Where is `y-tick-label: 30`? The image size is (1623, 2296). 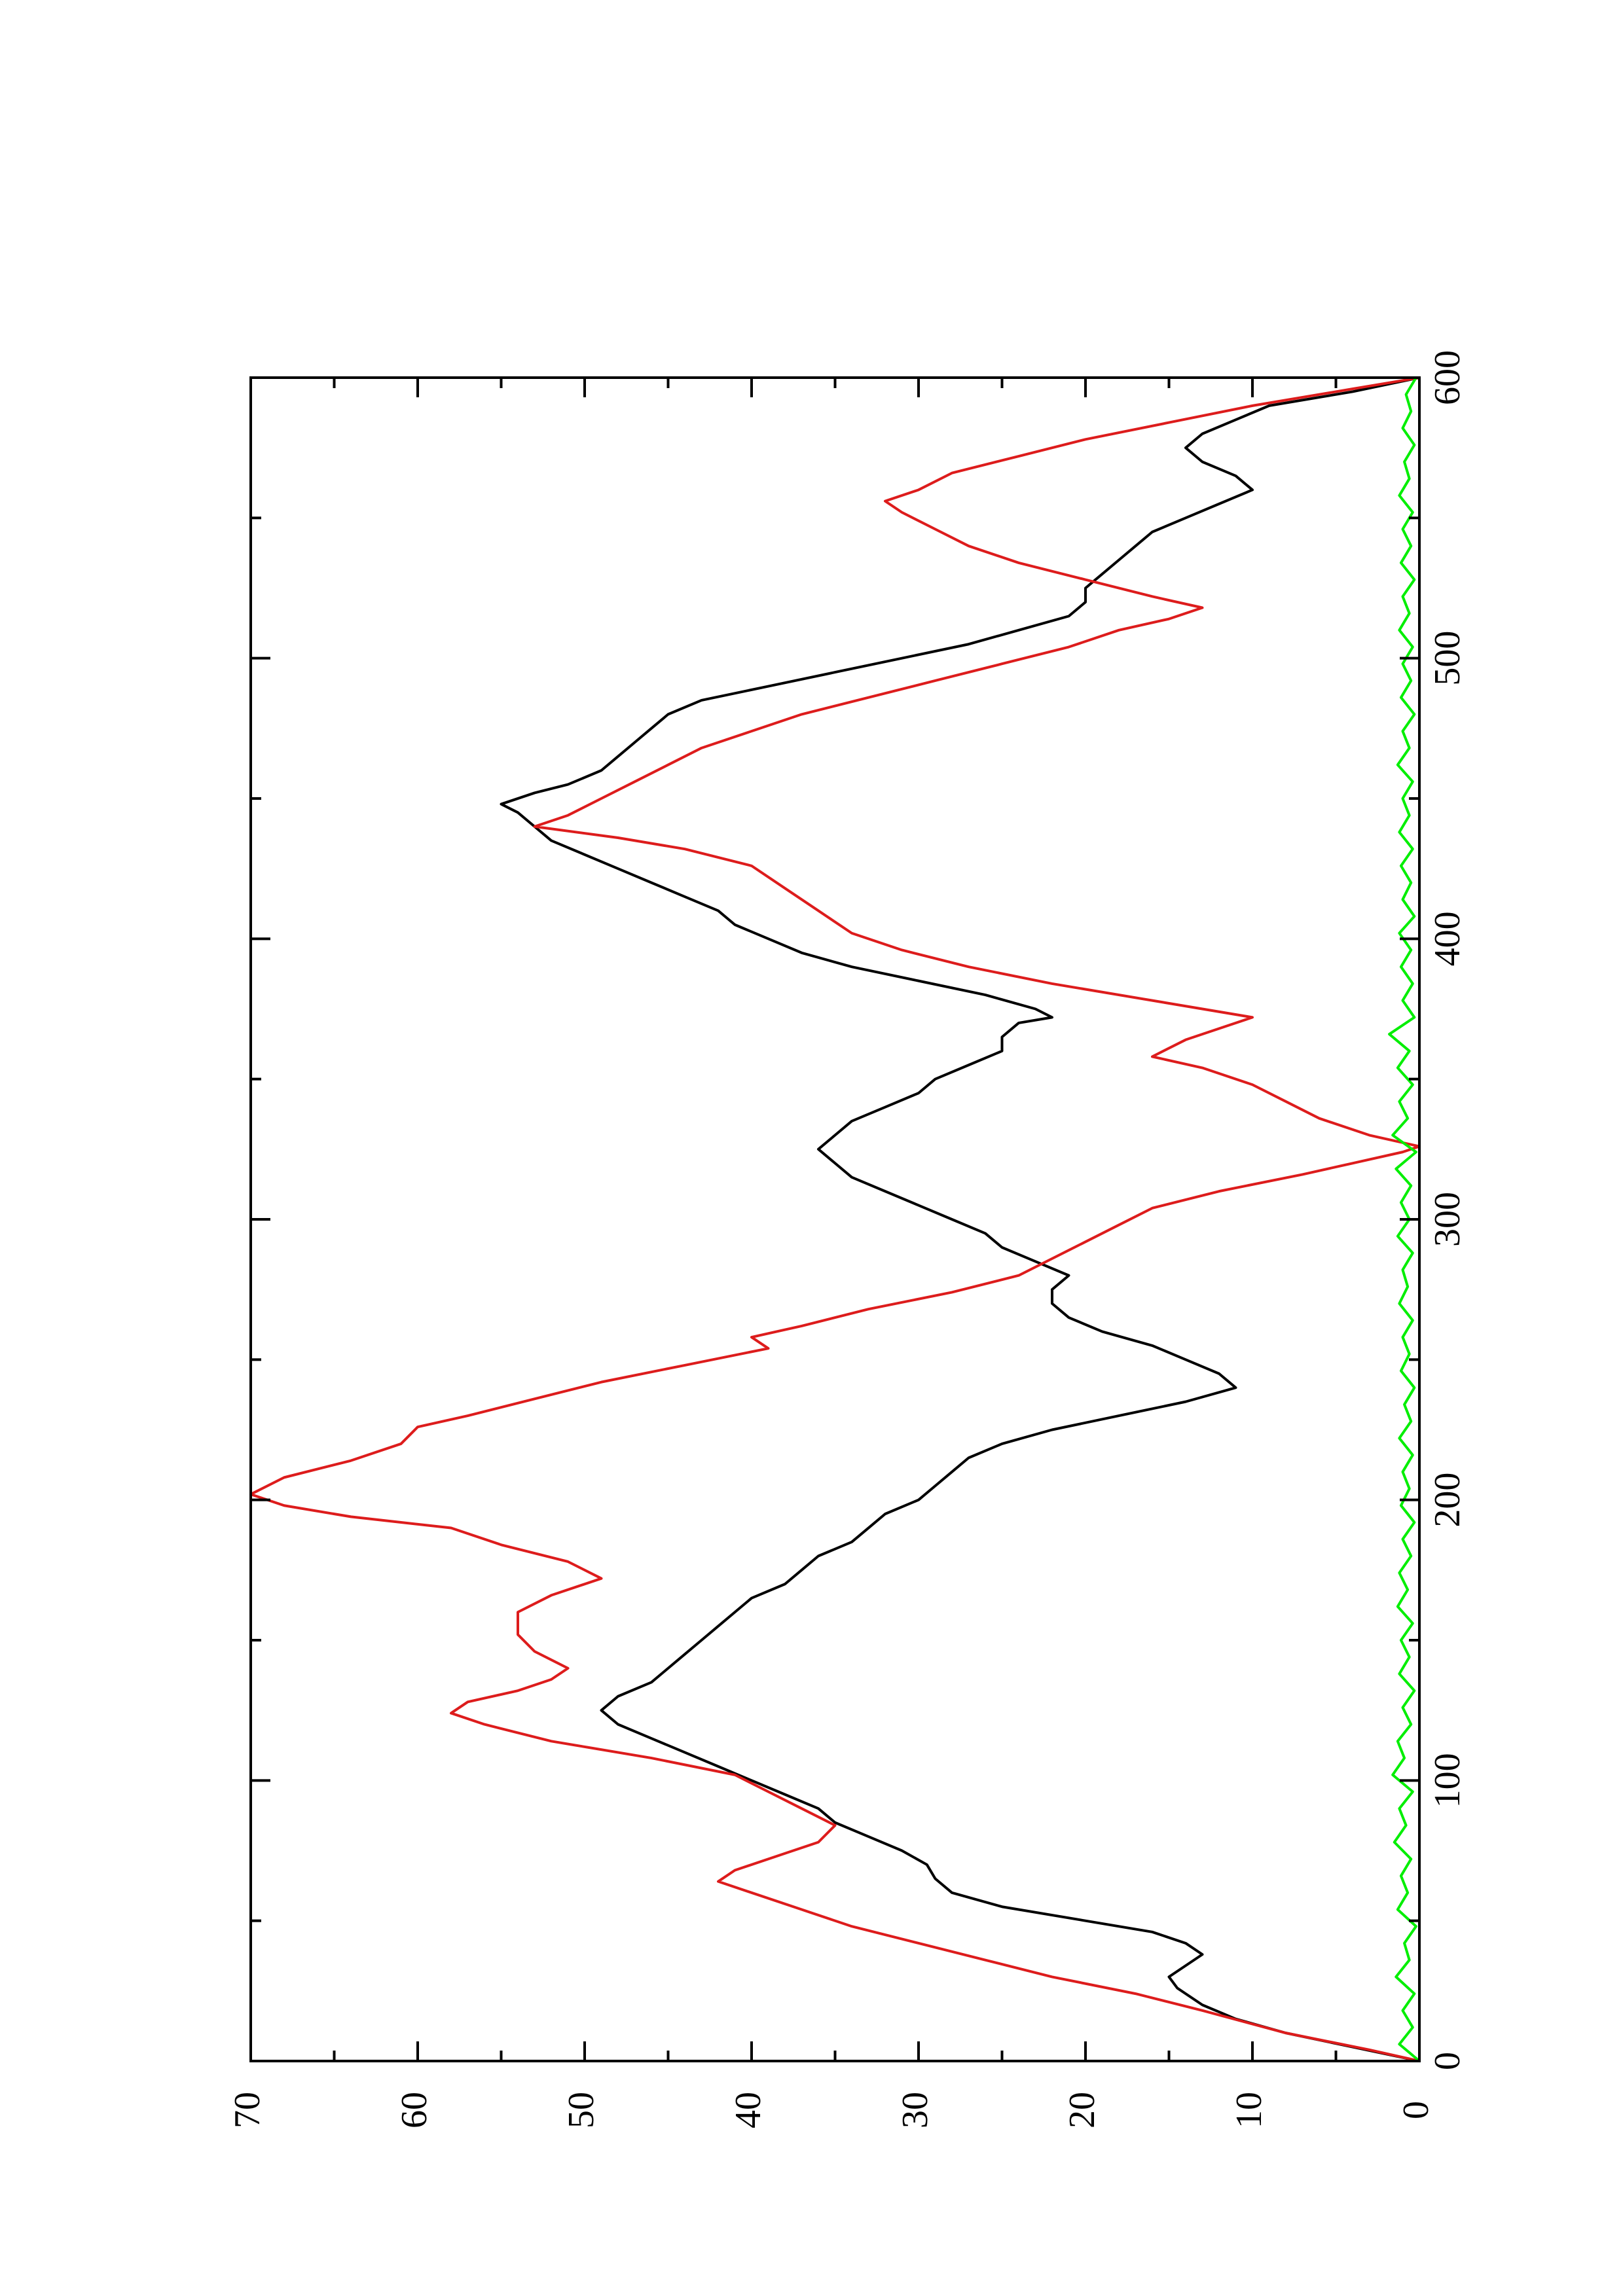 y-tick-label: 30 is located at coordinates (915, 2110).